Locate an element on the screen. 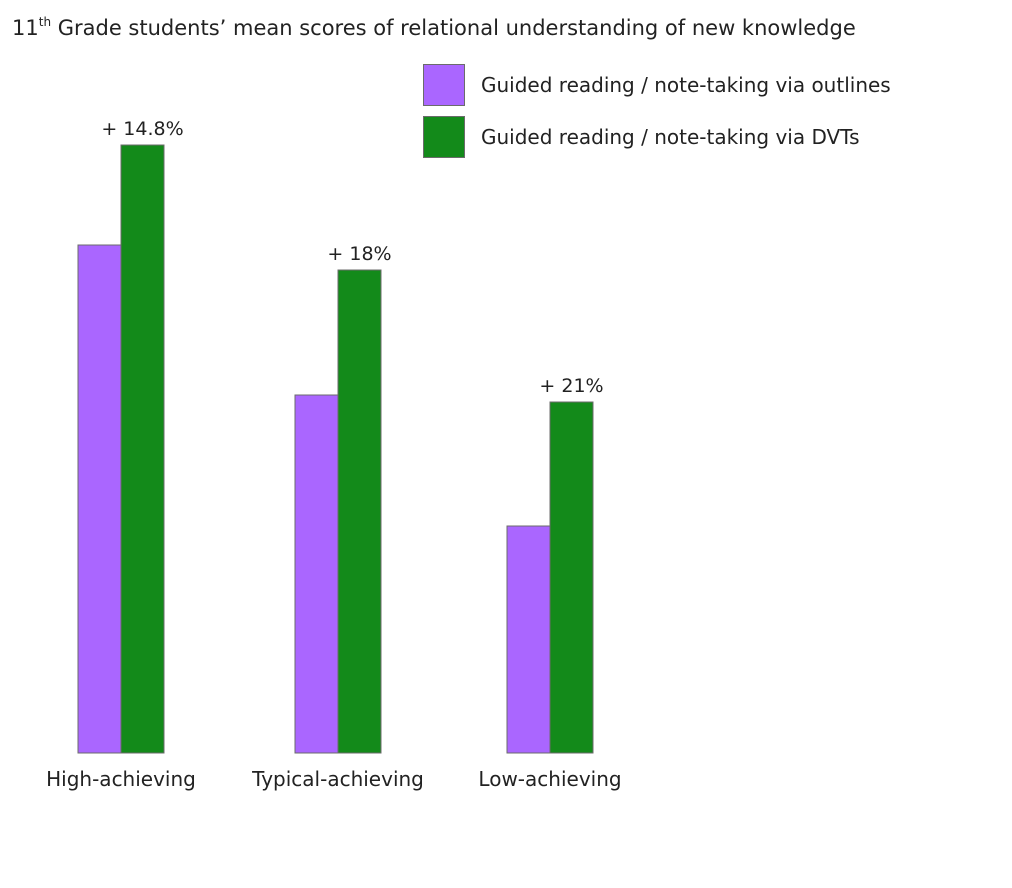  legend-label-dvts: Guided reading / note-taking via DVTs is located at coordinates (670, 137).